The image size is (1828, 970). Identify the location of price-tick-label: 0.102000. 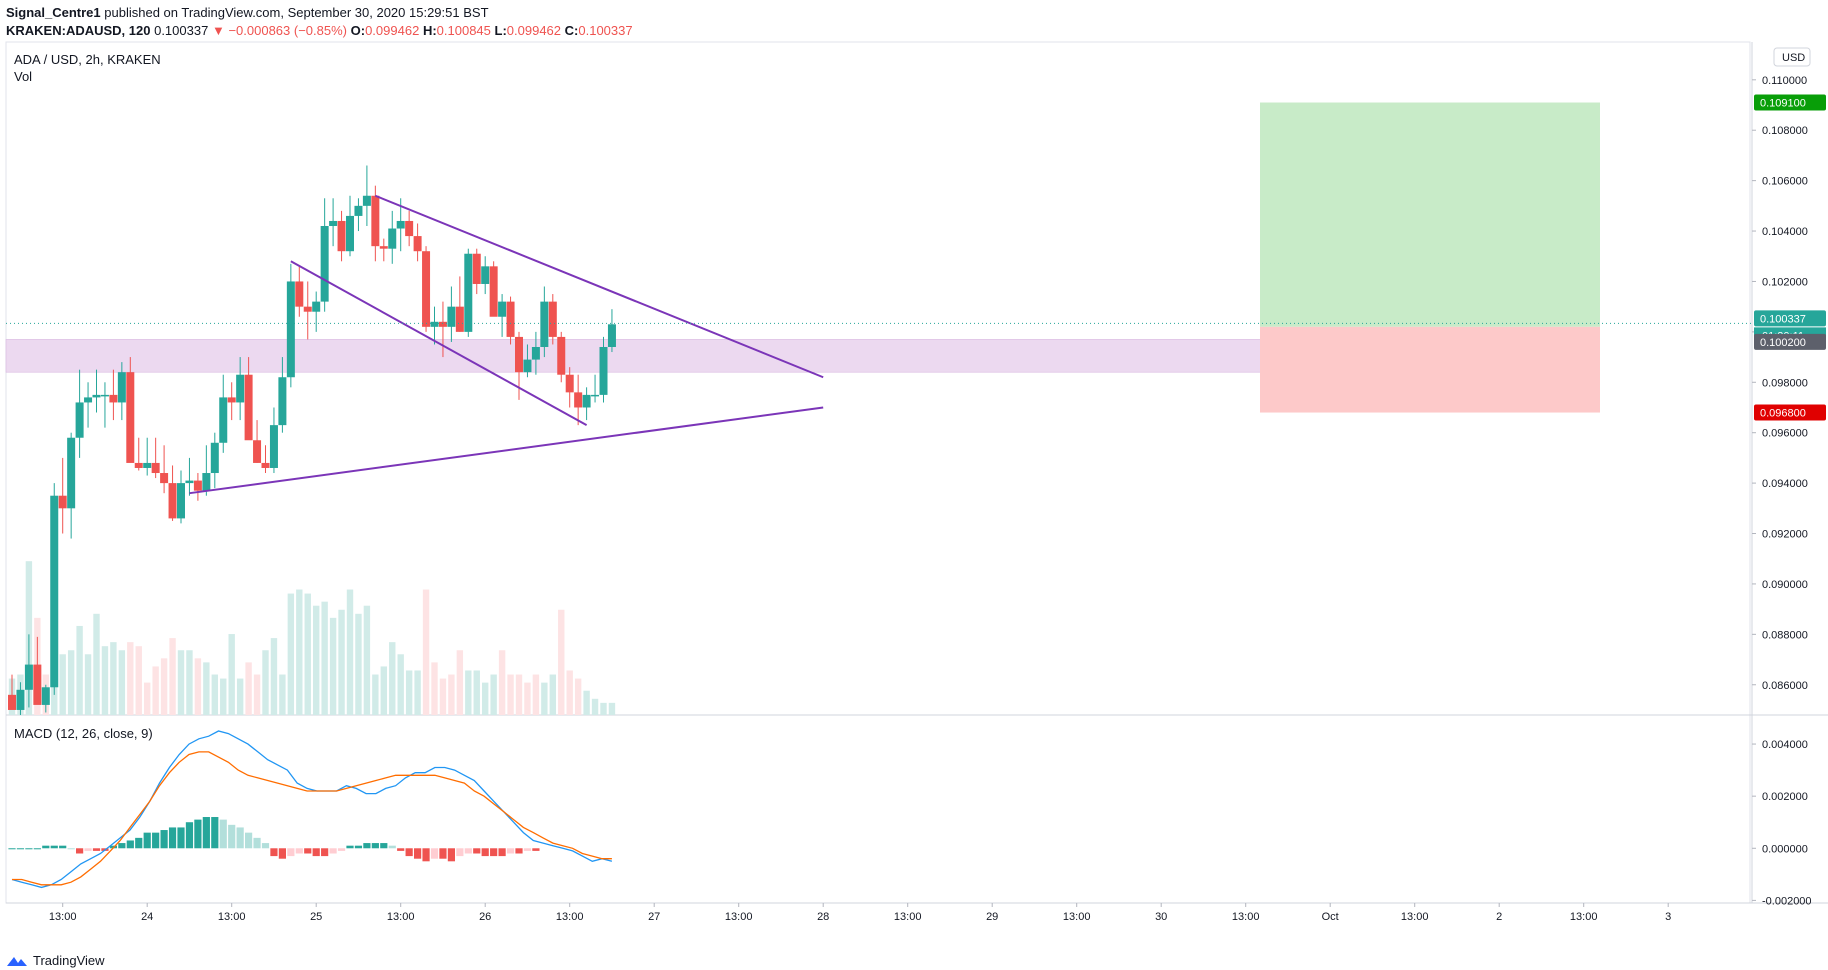
(1785, 282).